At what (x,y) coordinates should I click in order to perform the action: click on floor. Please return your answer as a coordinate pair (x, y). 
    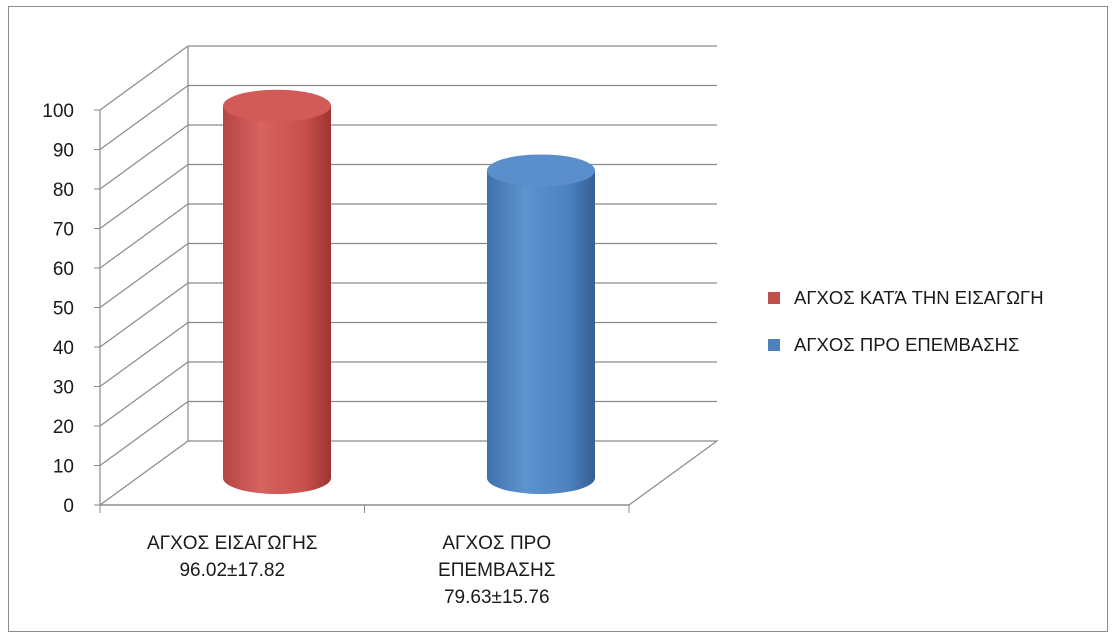
    Looking at the image, I should click on (408, 473).